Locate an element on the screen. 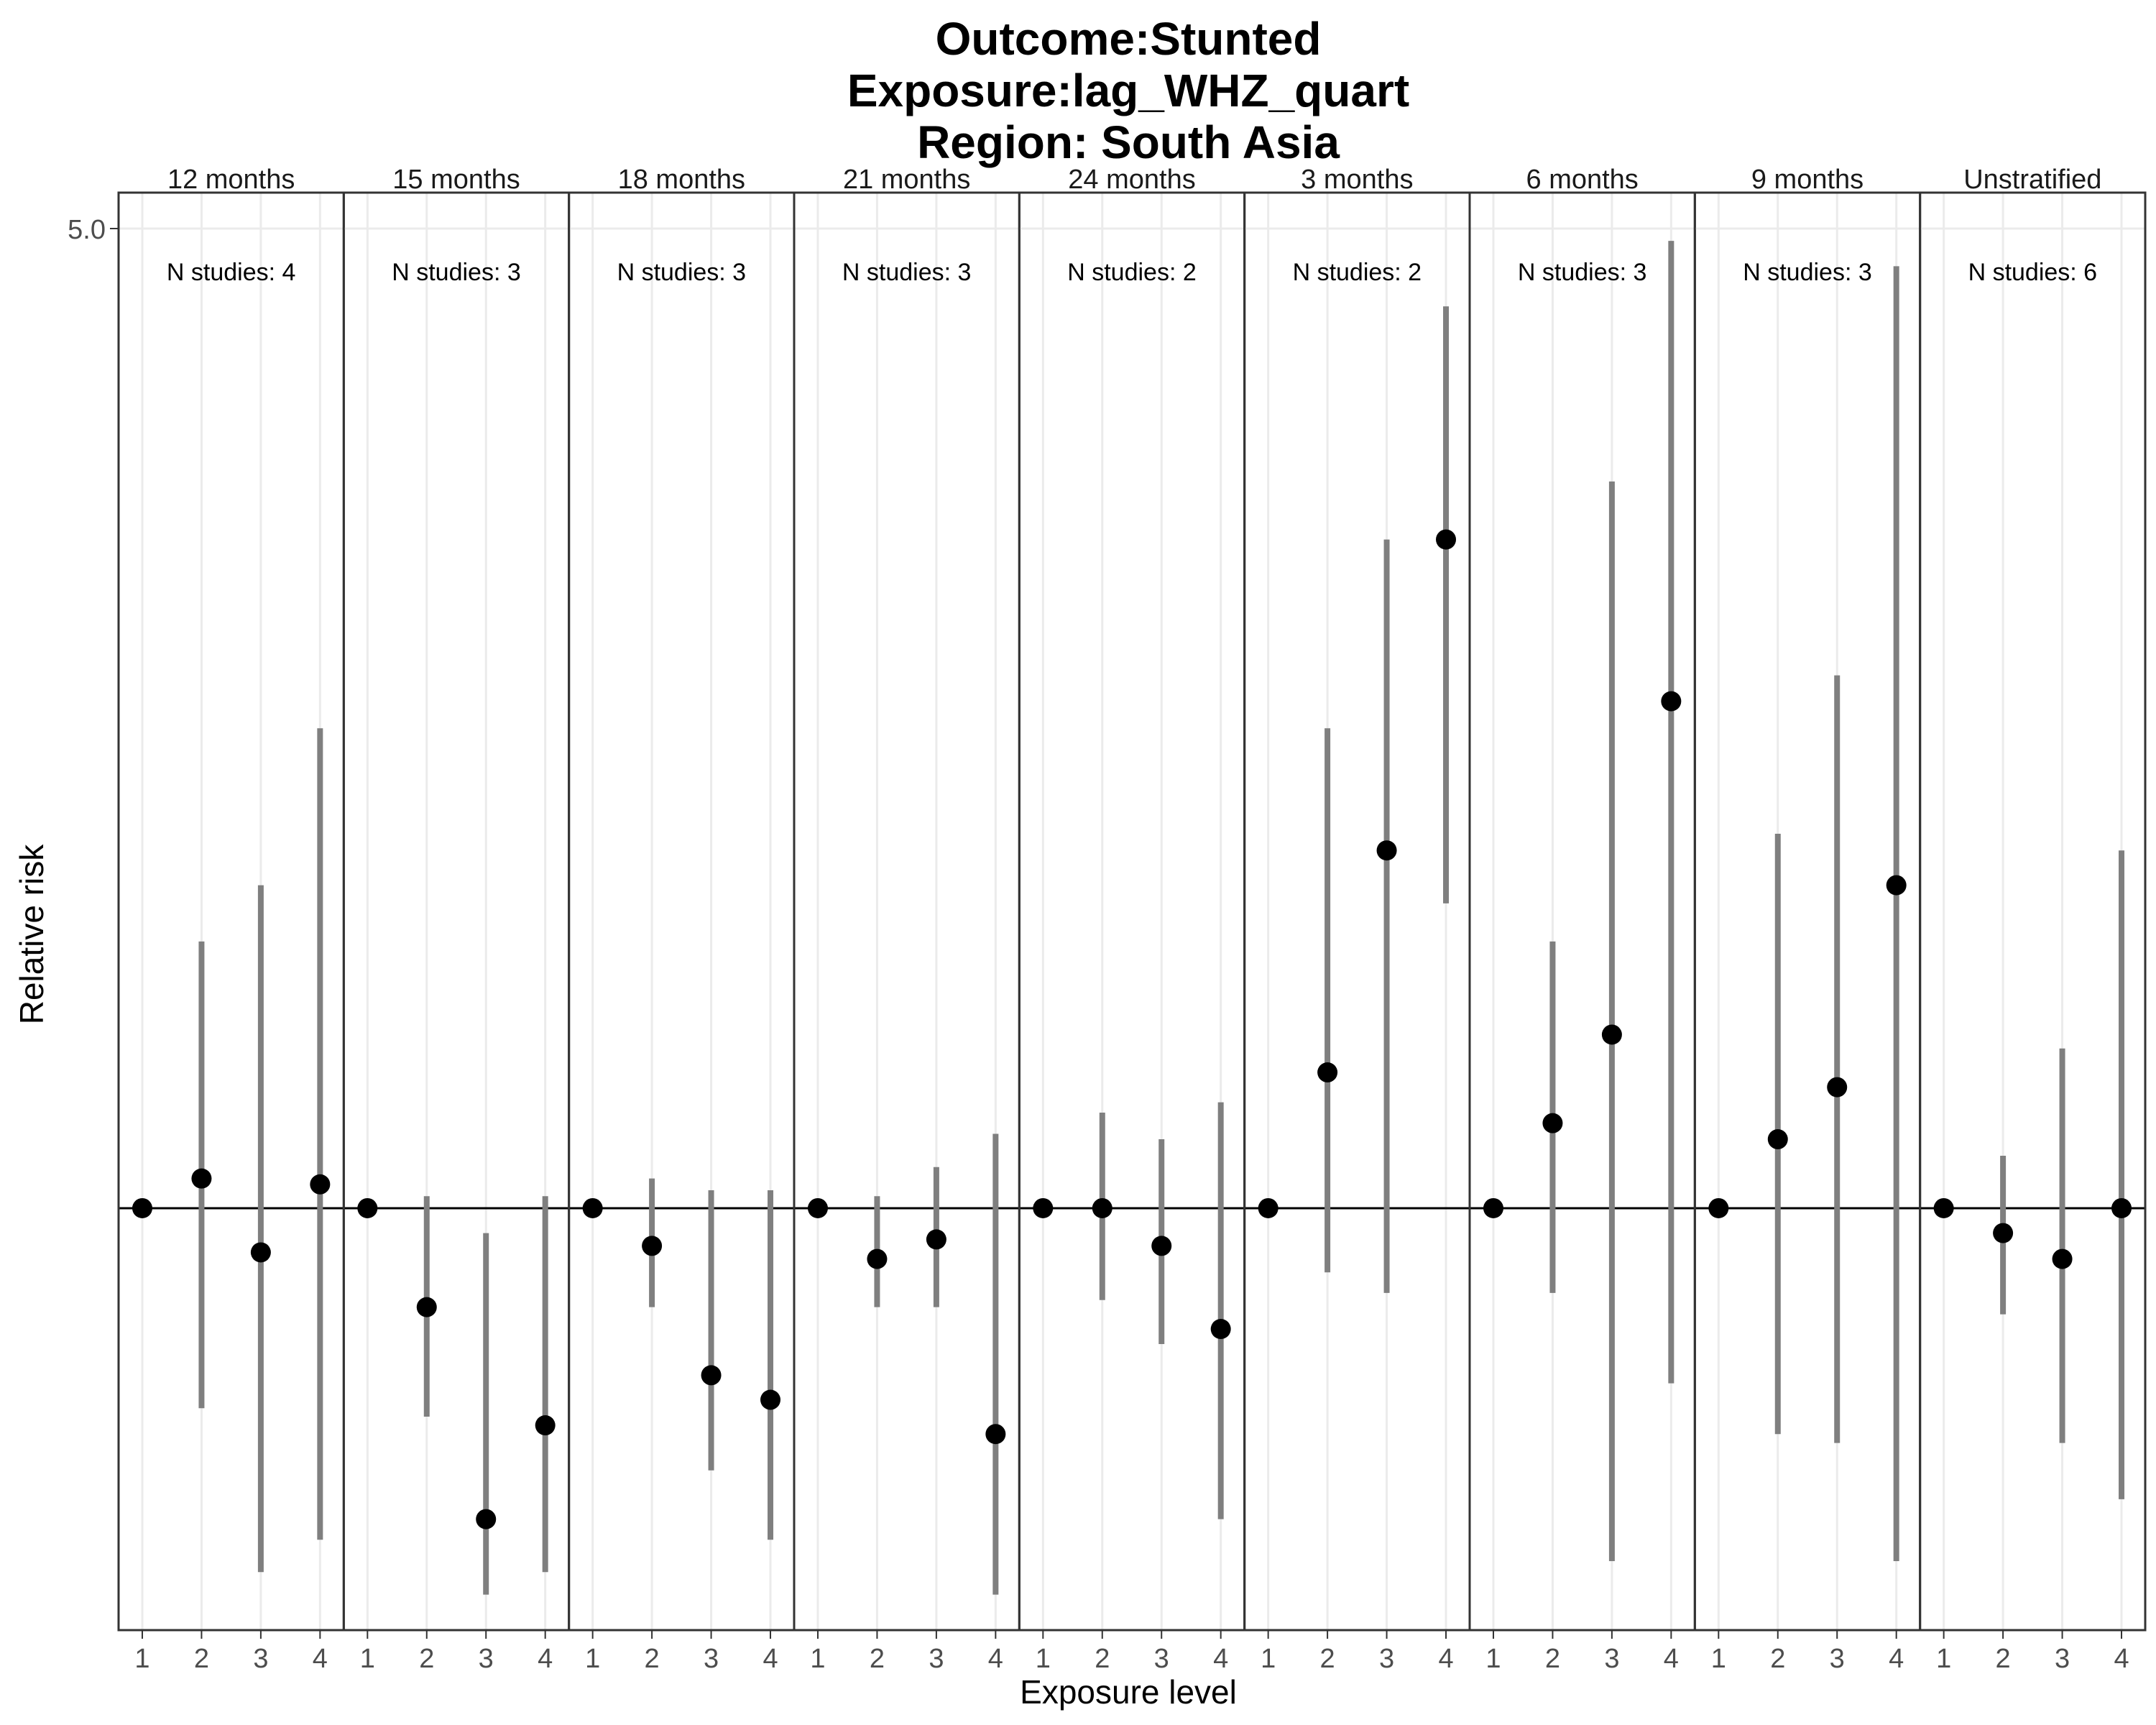 The image size is (2156, 1725). facet-strip-label: 24 months is located at coordinates (1131, 180).